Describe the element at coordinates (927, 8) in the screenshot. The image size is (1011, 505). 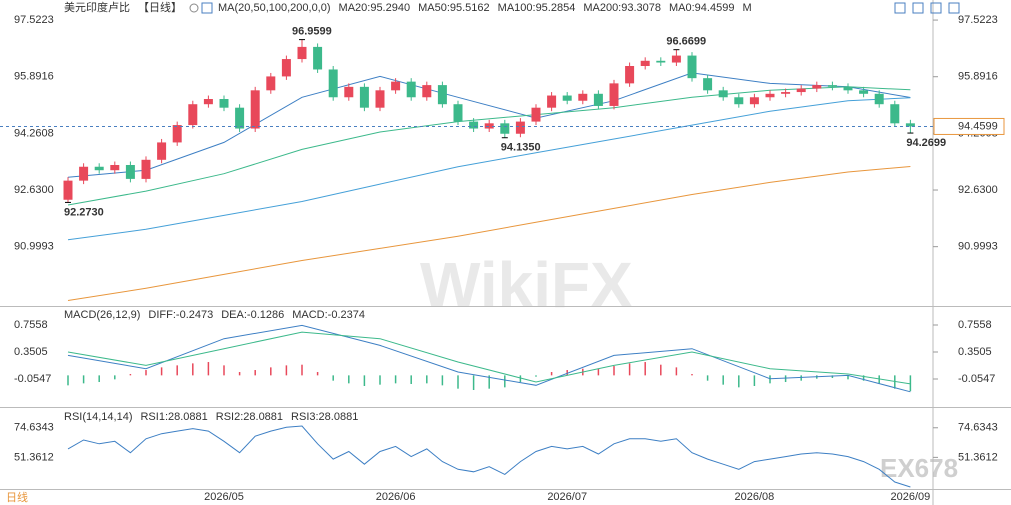
I see `toolbar` at that location.